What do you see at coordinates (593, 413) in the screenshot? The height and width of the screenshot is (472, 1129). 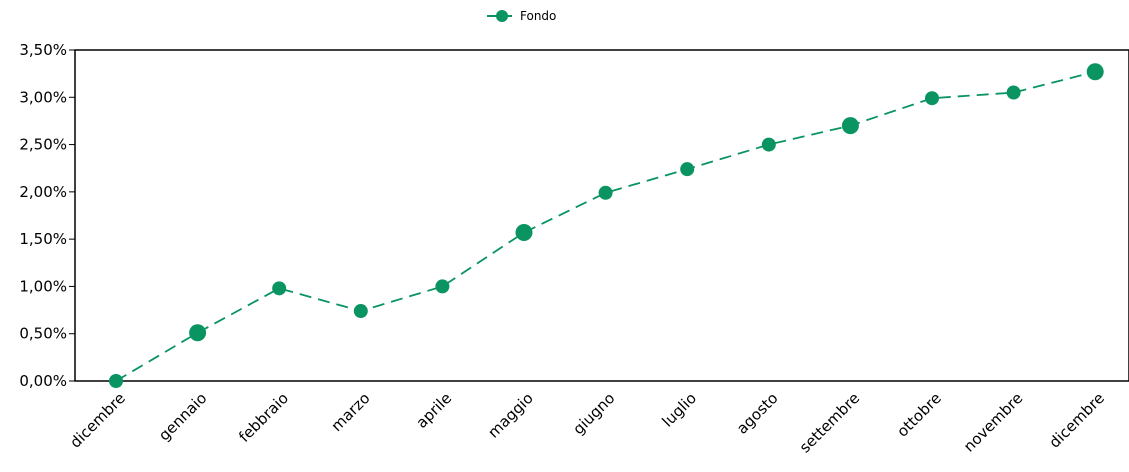 I see `x-tick-label: giugno` at bounding box center [593, 413].